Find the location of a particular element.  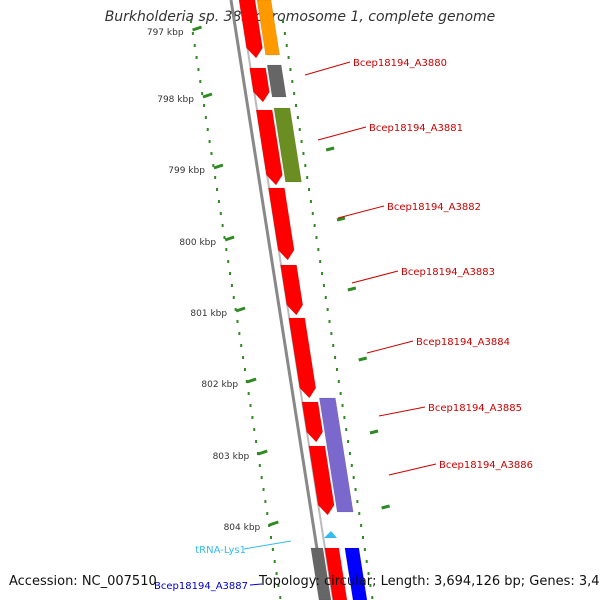

tick-label: 800 kbp is located at coordinates (197, 243).